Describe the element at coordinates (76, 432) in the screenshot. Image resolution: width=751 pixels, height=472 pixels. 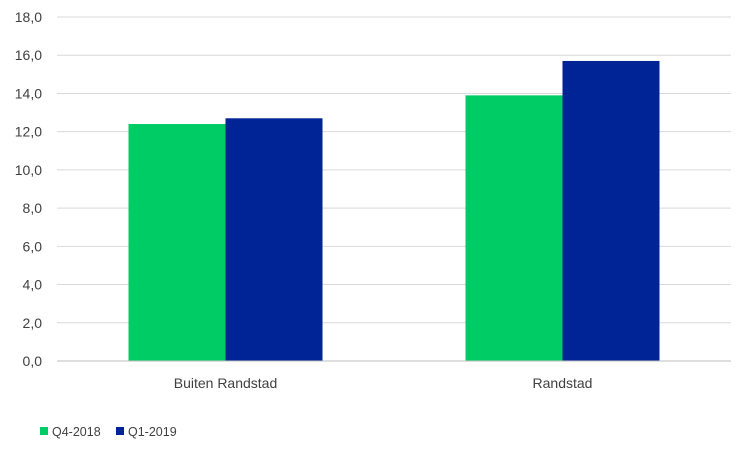
I see `legend-label: Q4-2018` at that location.